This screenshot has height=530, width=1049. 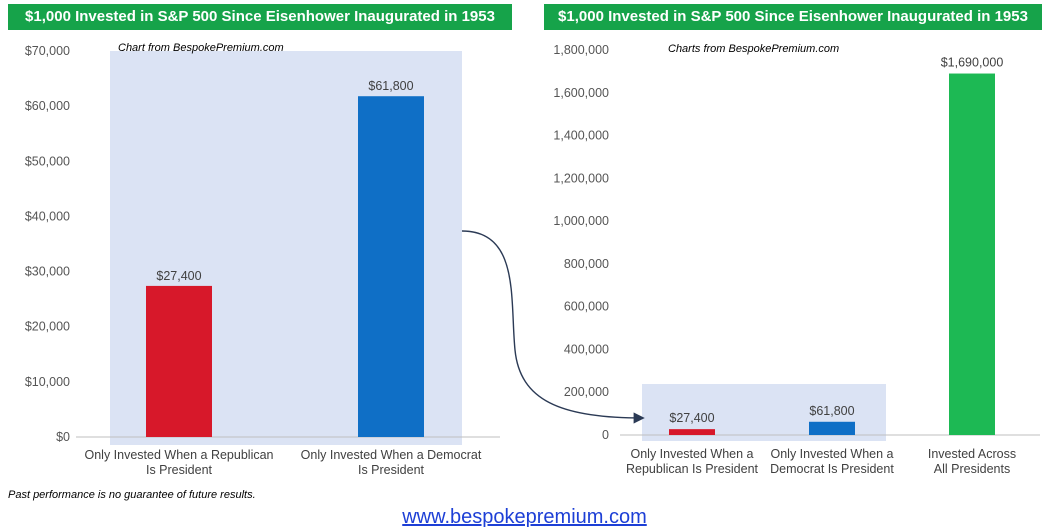 What do you see at coordinates (581, 178) in the screenshot?
I see `right-y-tick-label: 1,200,000` at bounding box center [581, 178].